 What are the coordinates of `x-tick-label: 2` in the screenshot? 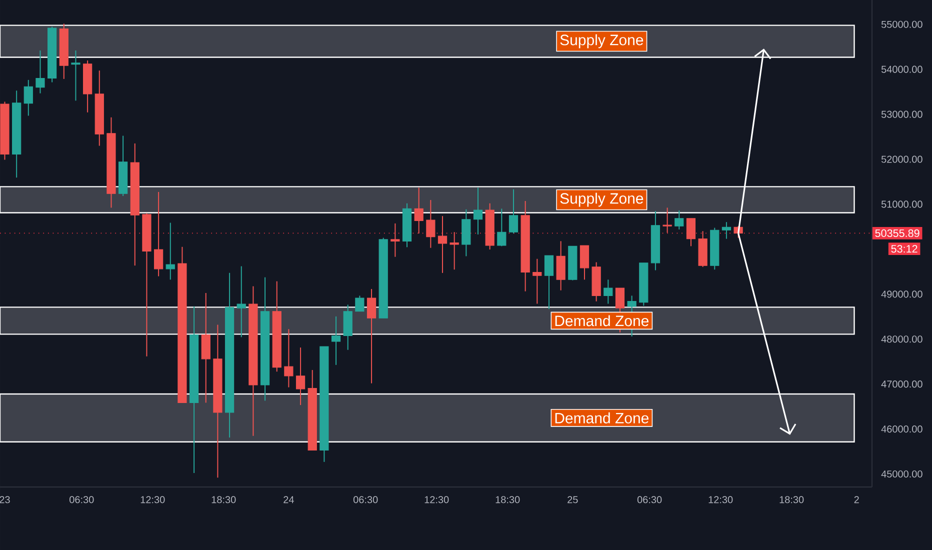 It's located at (856, 500).